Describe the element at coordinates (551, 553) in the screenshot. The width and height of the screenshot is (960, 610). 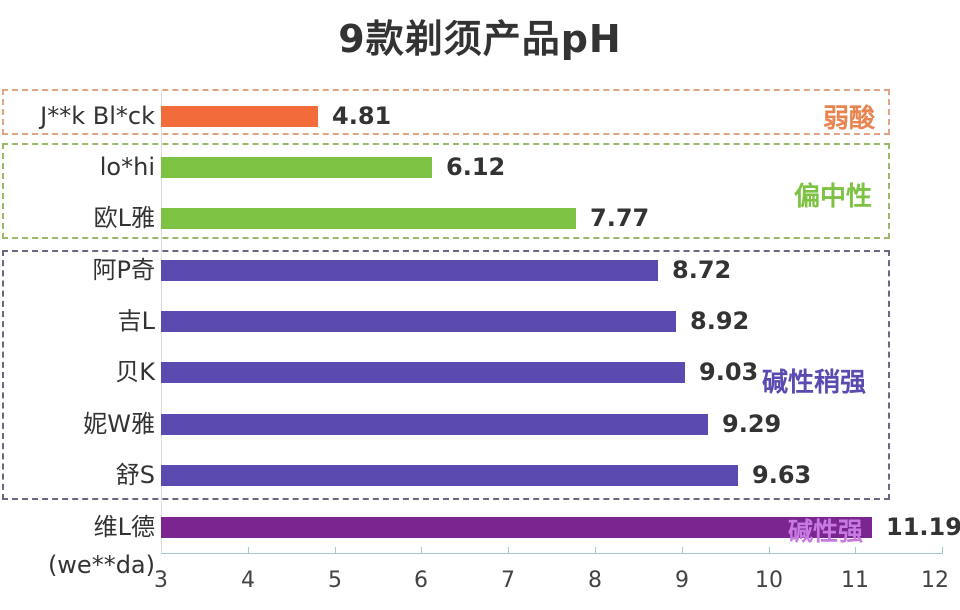
I see `x-axis-line` at that location.